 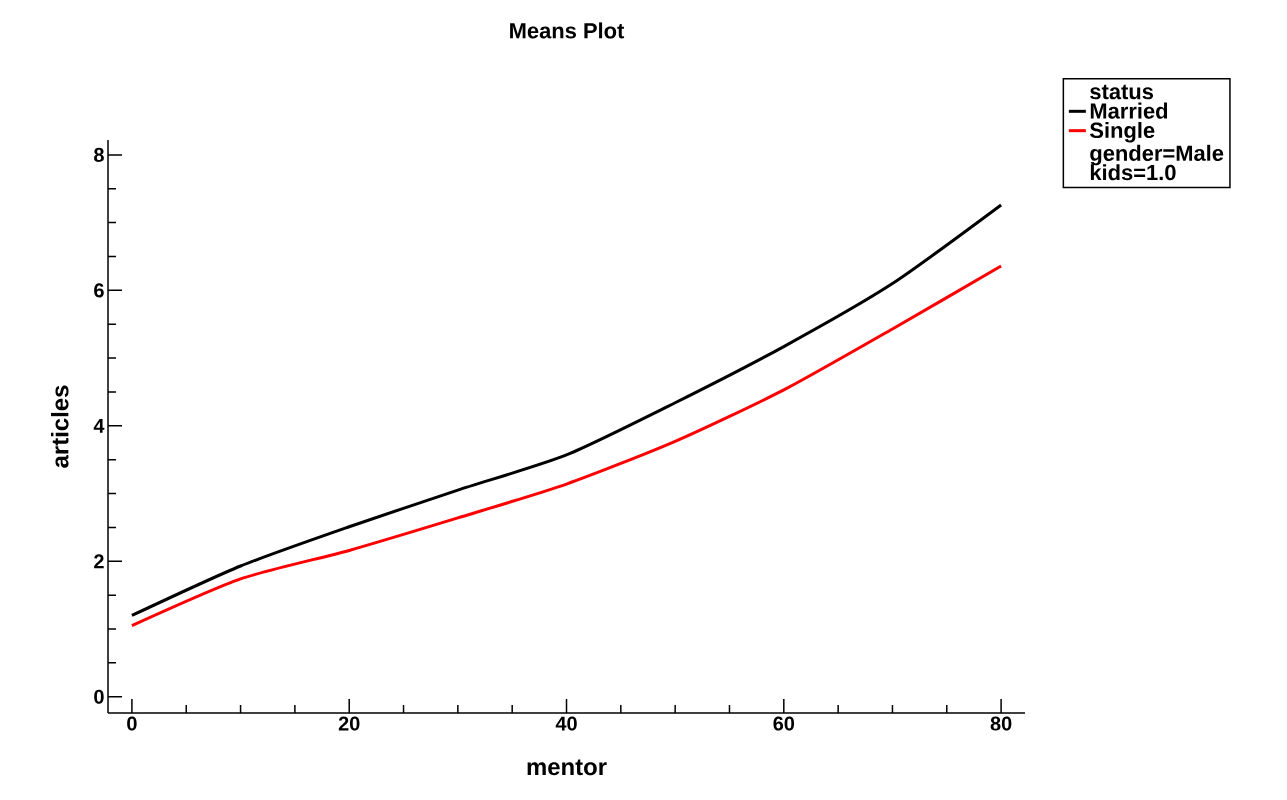 What do you see at coordinates (60, 426) in the screenshot?
I see `y-axis-title: articles` at bounding box center [60, 426].